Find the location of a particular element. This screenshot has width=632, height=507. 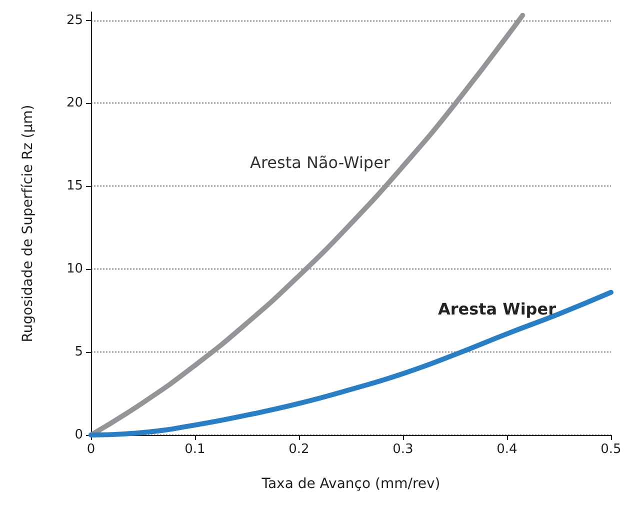

x-tick-label: 0.4 is located at coordinates (507, 449).